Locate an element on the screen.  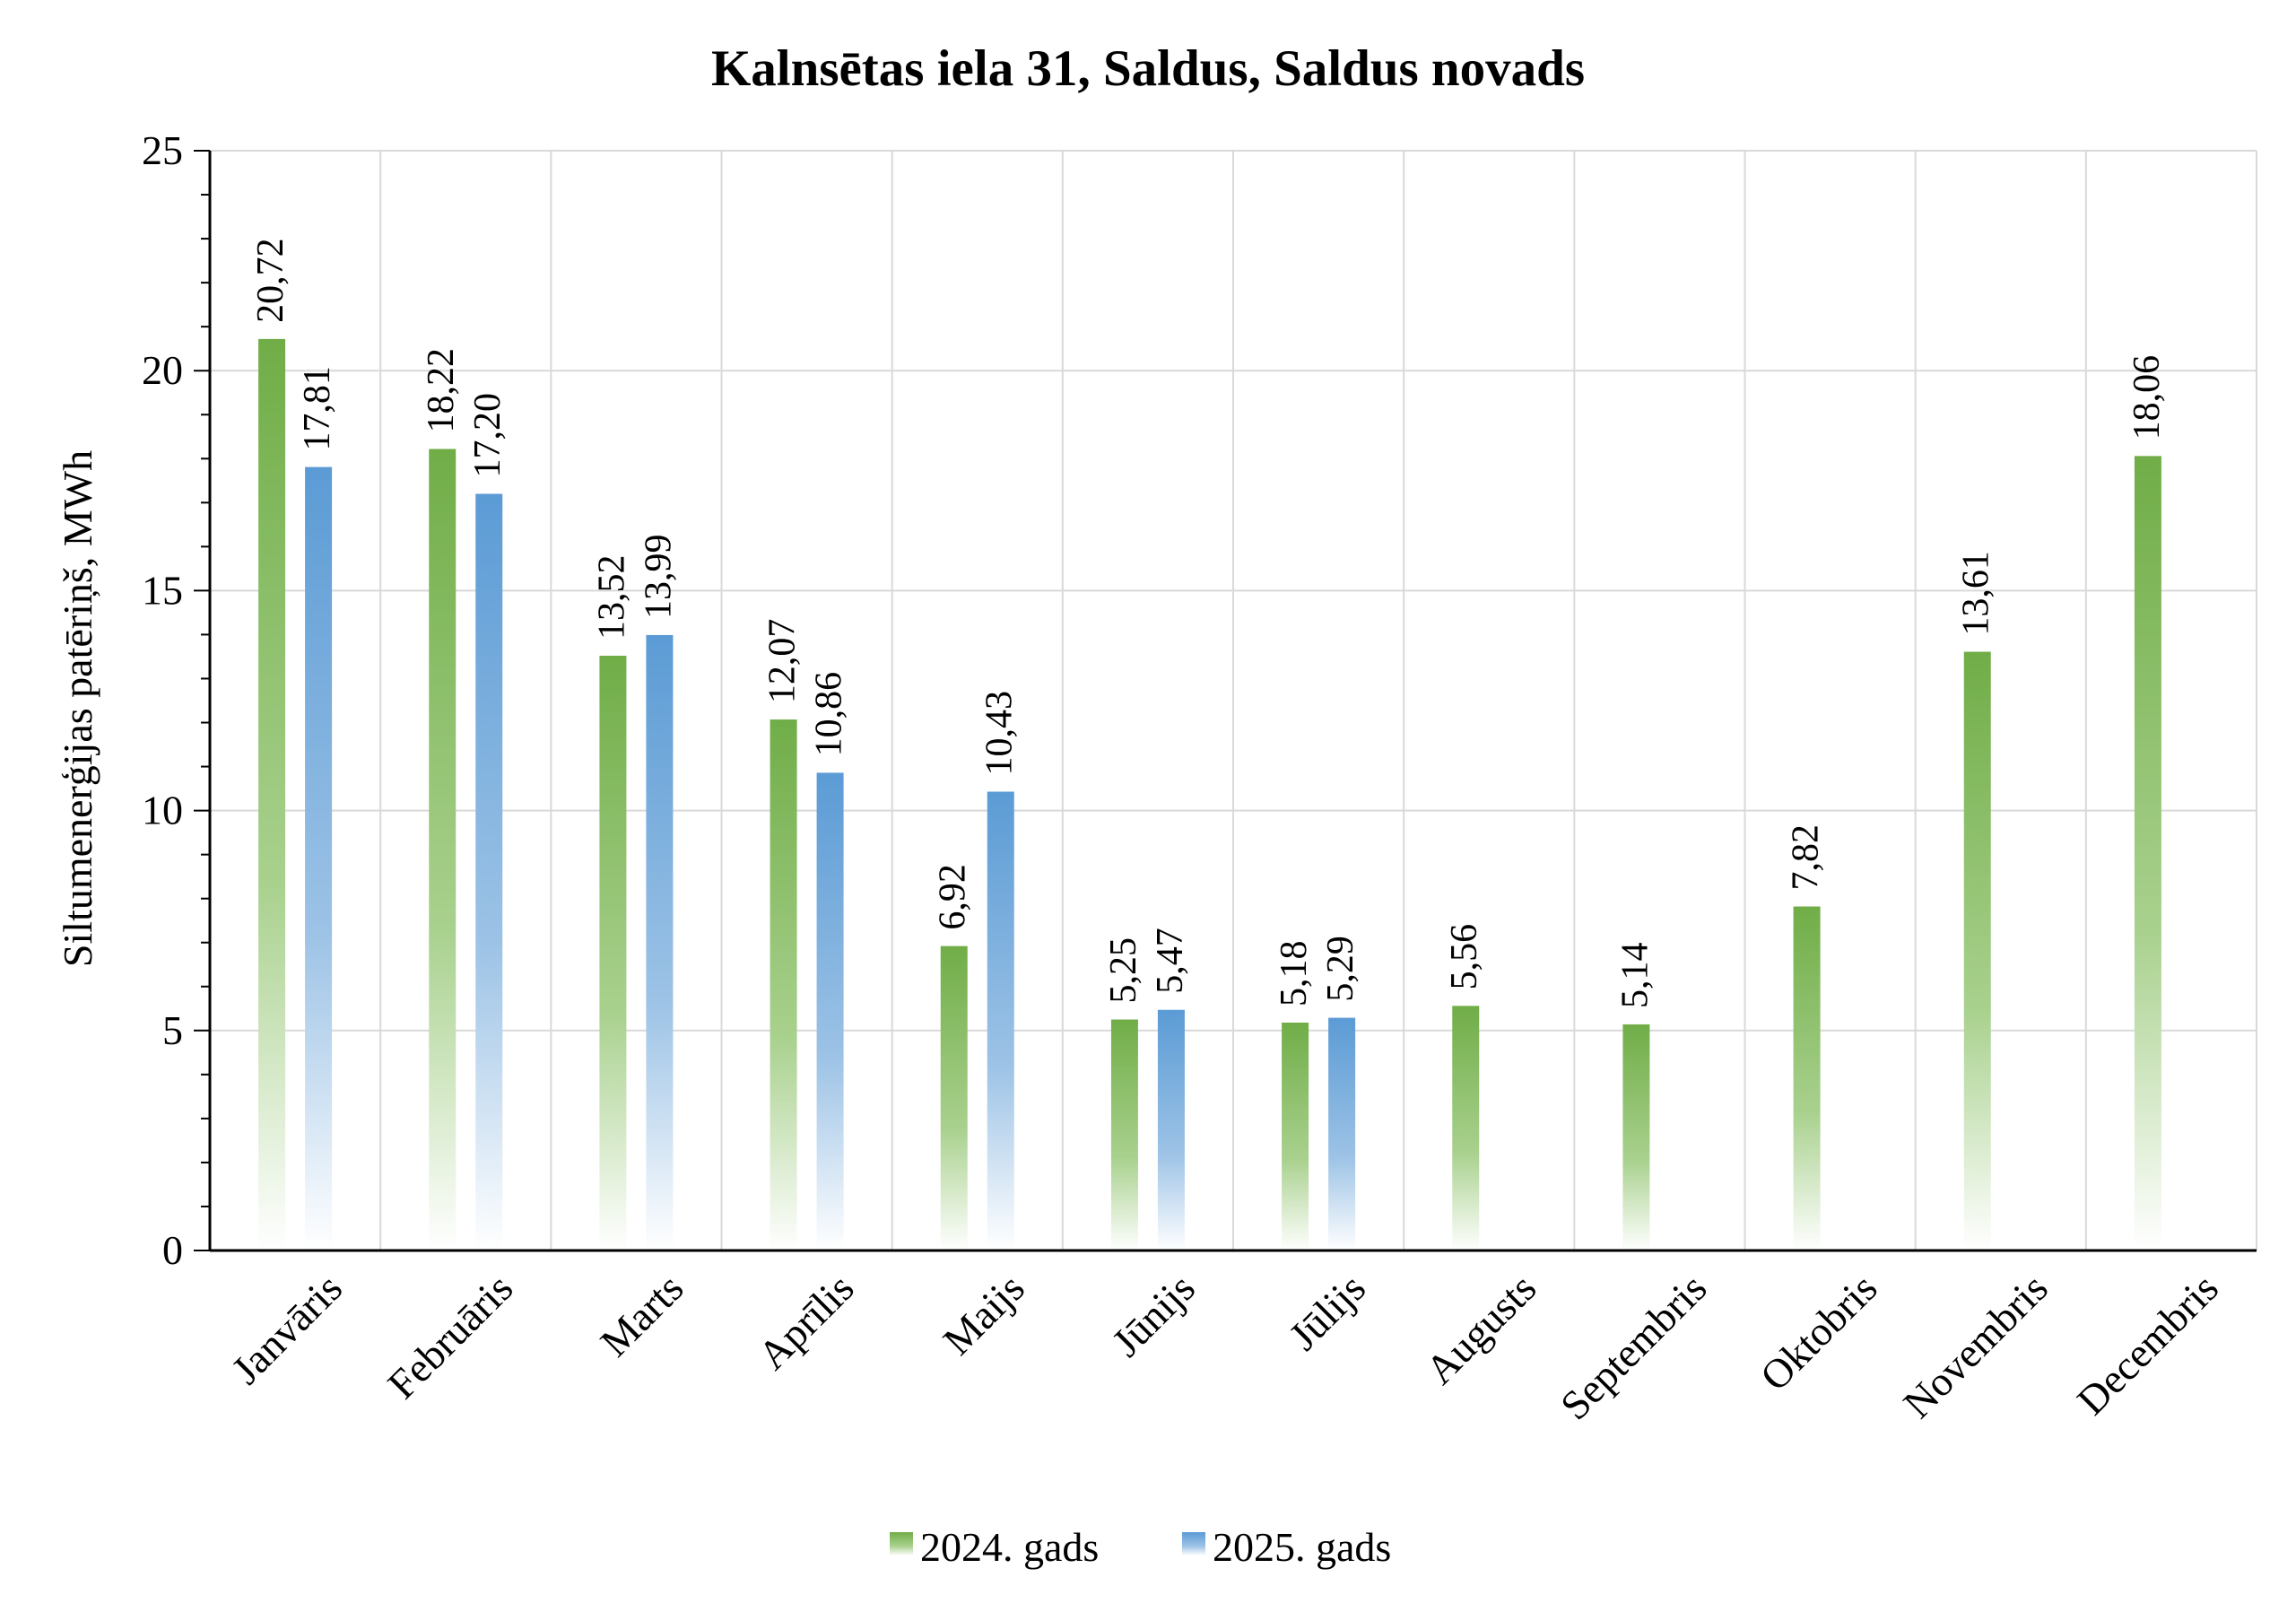
x-category-label: Aprīlis is located at coordinates (805, 1322).